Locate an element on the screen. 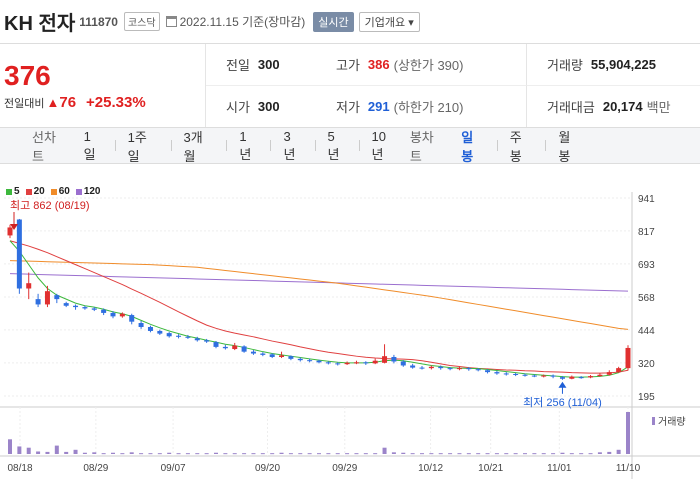 The height and width of the screenshot is (479, 700). high-value: 386 is located at coordinates (378, 64).